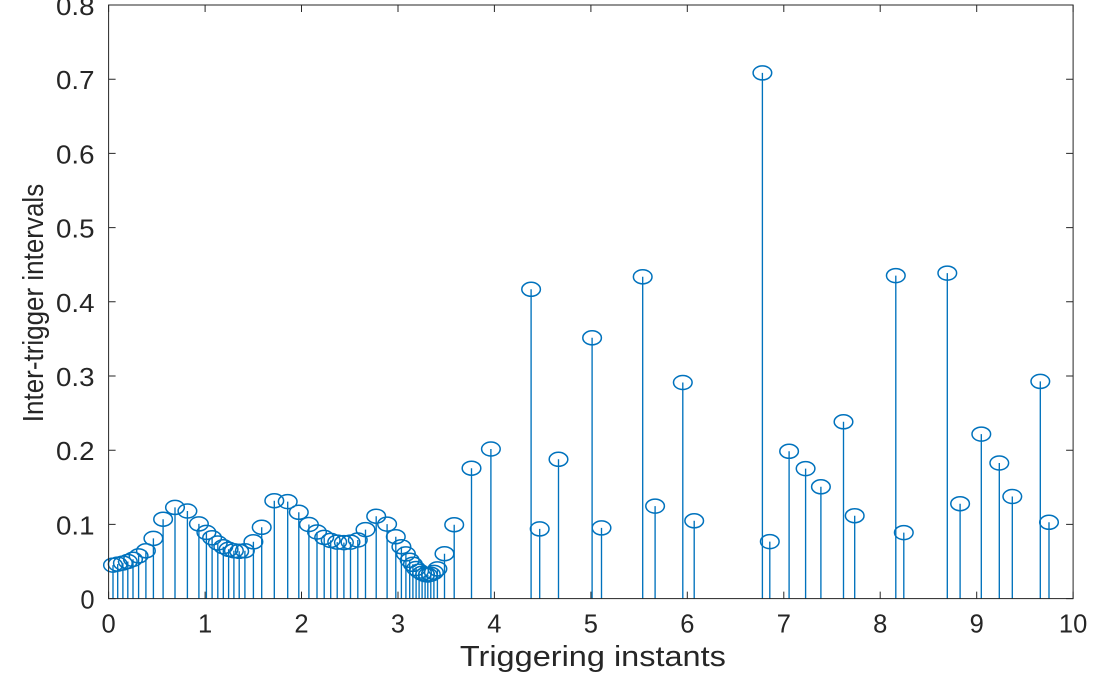  Describe the element at coordinates (880, 625) in the screenshot. I see `svg-text: 8` at that location.